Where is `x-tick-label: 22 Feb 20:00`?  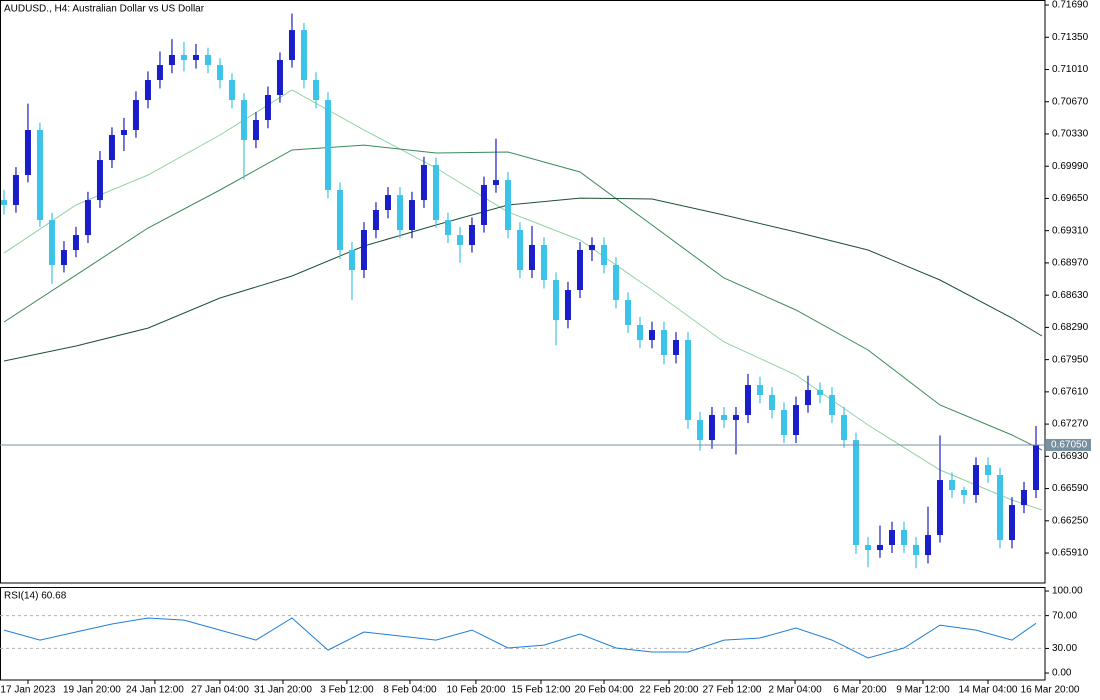 x-tick-label: 22 Feb 20:00 is located at coordinates (669, 690).